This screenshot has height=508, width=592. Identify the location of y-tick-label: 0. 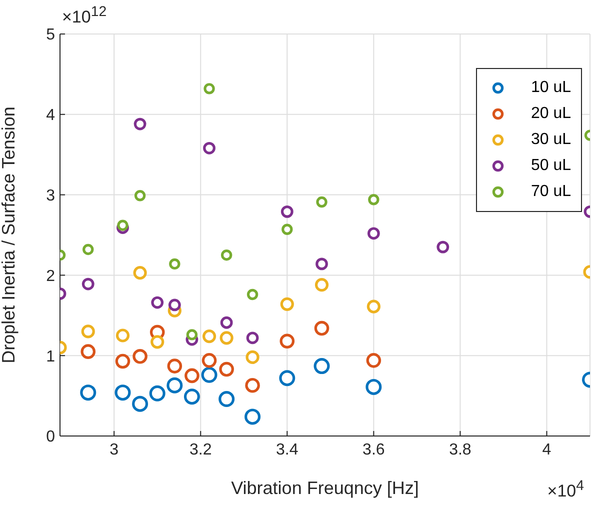
(51, 437).